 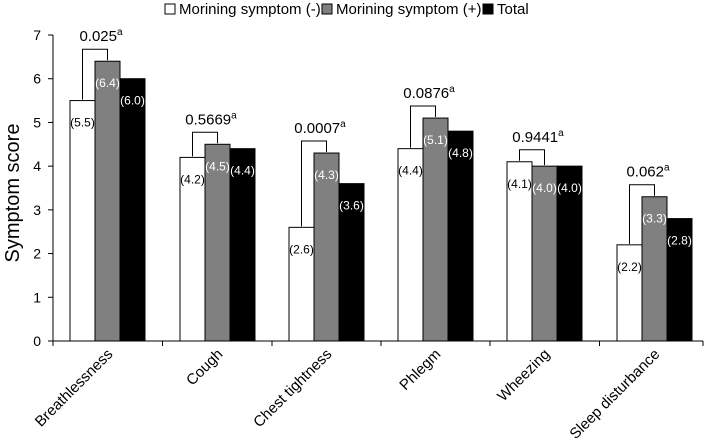 What do you see at coordinates (513, 9) in the screenshot?
I see `legend-label: Total` at bounding box center [513, 9].